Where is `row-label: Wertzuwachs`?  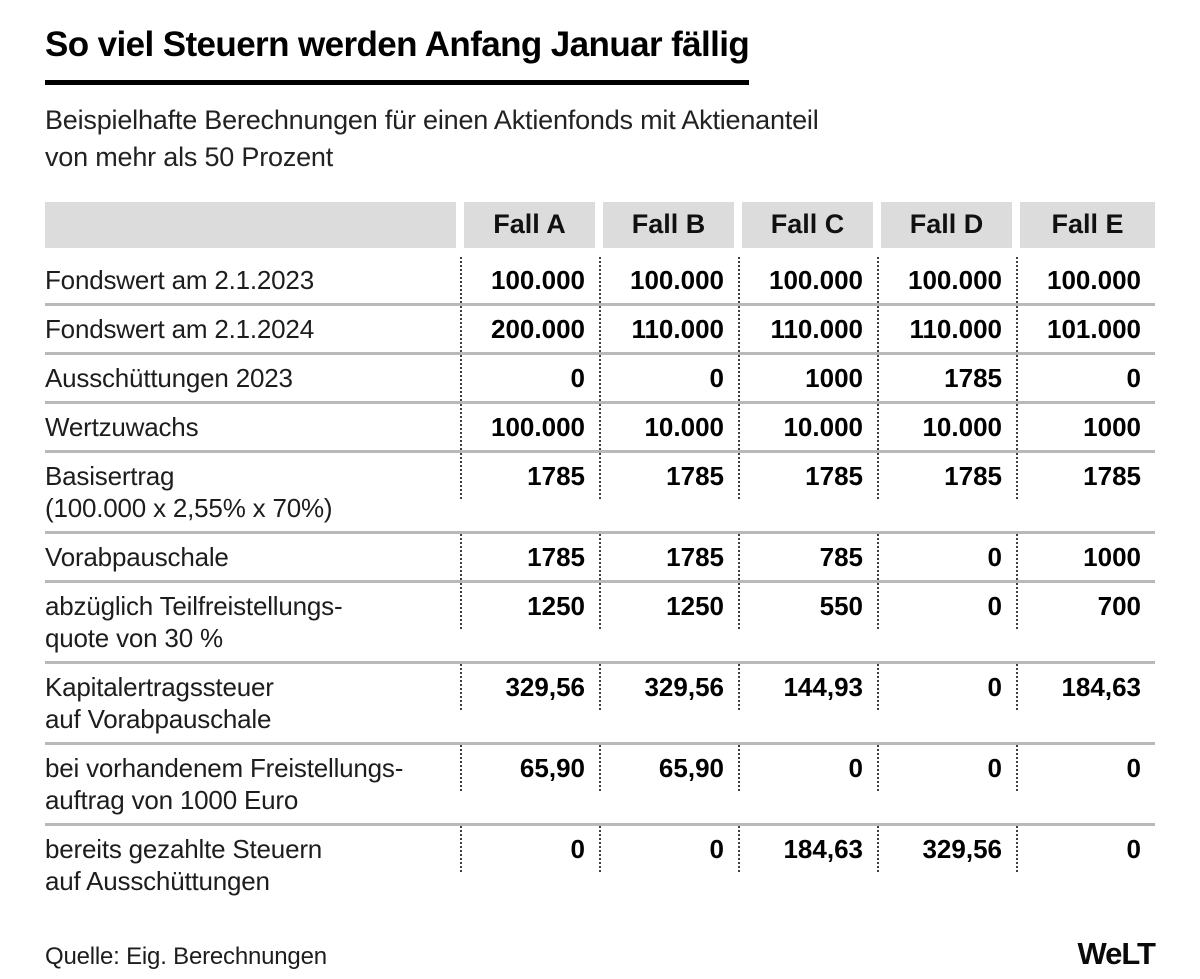
row-label: Wertzuwachs is located at coordinates (122, 426).